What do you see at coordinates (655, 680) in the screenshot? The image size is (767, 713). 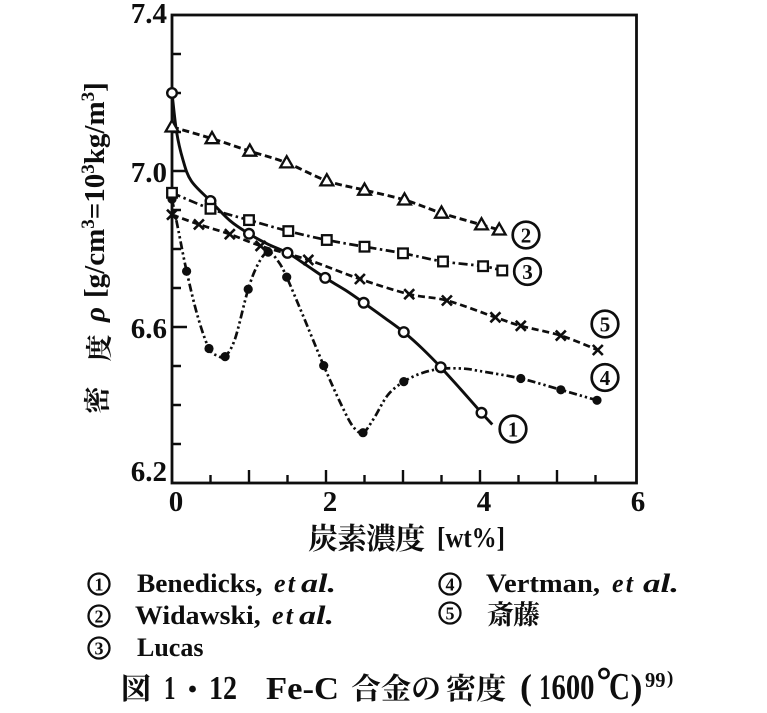 I see `svg-text: 99` at bounding box center [655, 680].